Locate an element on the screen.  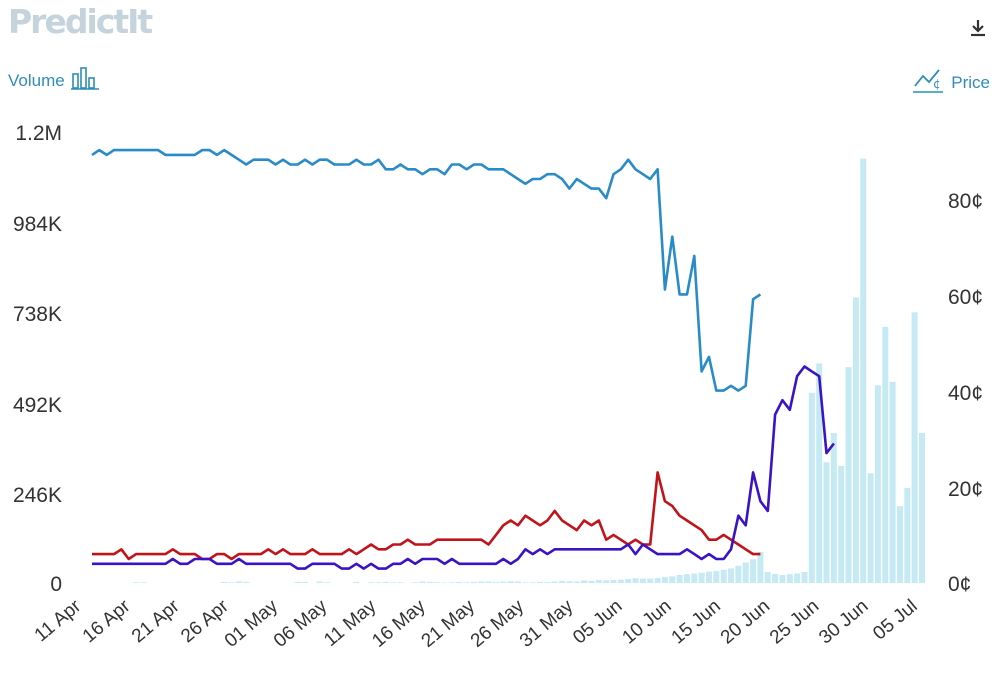
date-tick-label: 16 Apr is located at coordinates (107, 621).